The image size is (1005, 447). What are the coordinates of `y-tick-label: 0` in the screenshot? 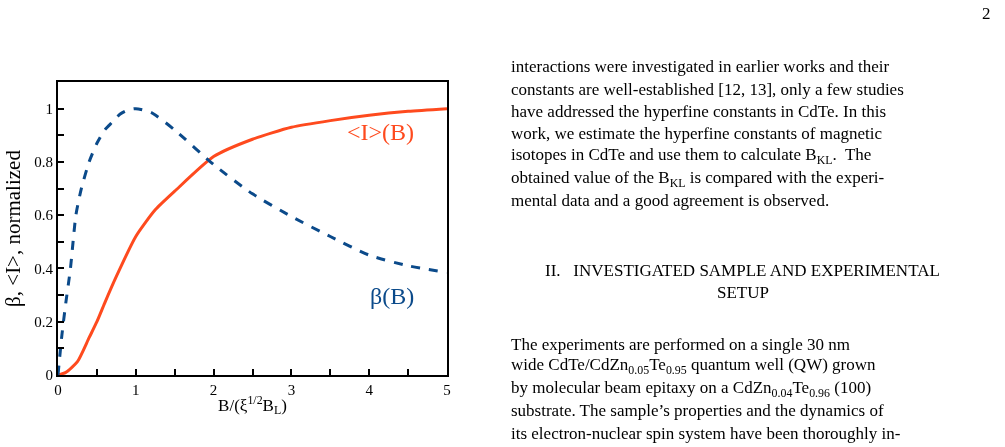 It's located at (49, 375).